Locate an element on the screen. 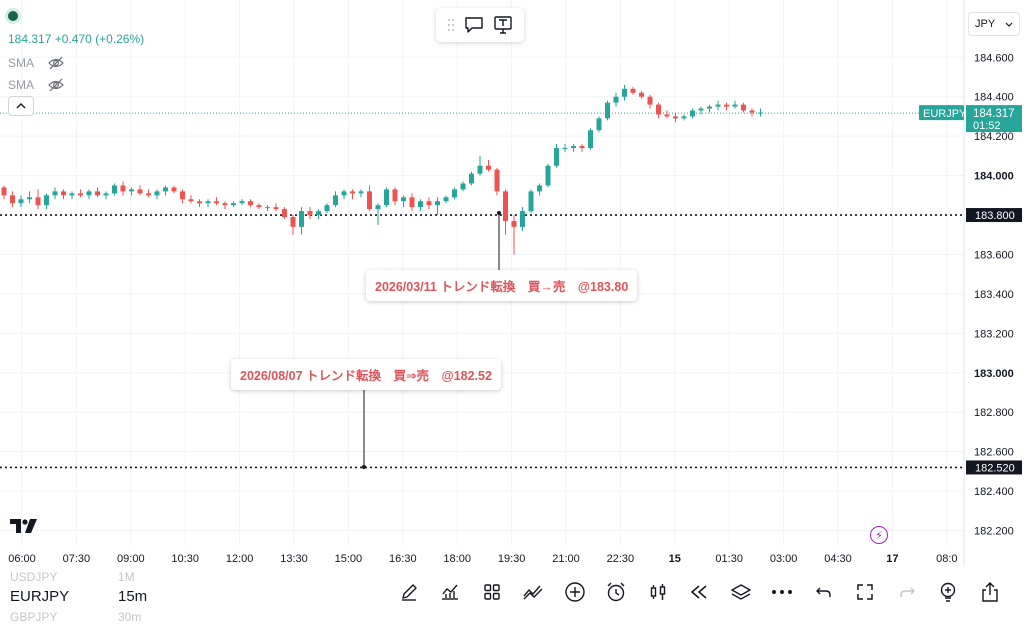 The height and width of the screenshot is (637, 1024). currency-selector: JPY is located at coordinates (994, 24).